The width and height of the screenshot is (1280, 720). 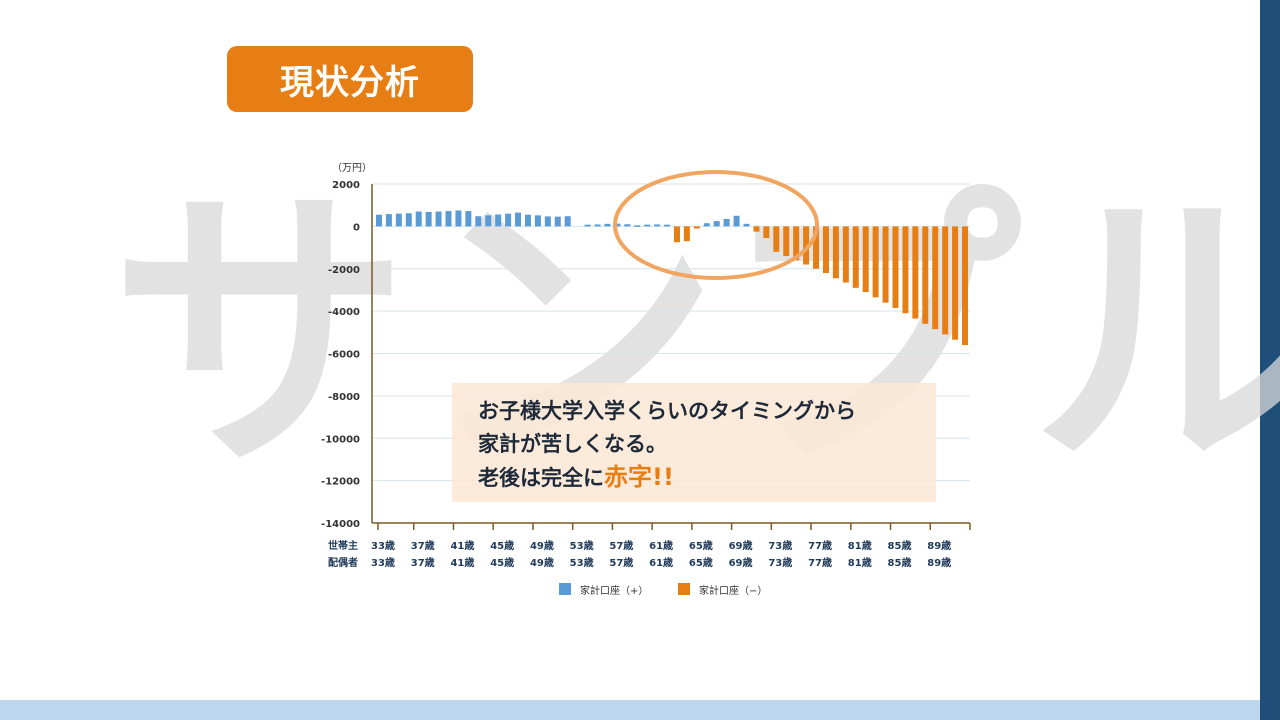 What do you see at coordinates (572, 444) in the screenshot?
I see `callout-line-2: 家計が苦しくなる。` at bounding box center [572, 444].